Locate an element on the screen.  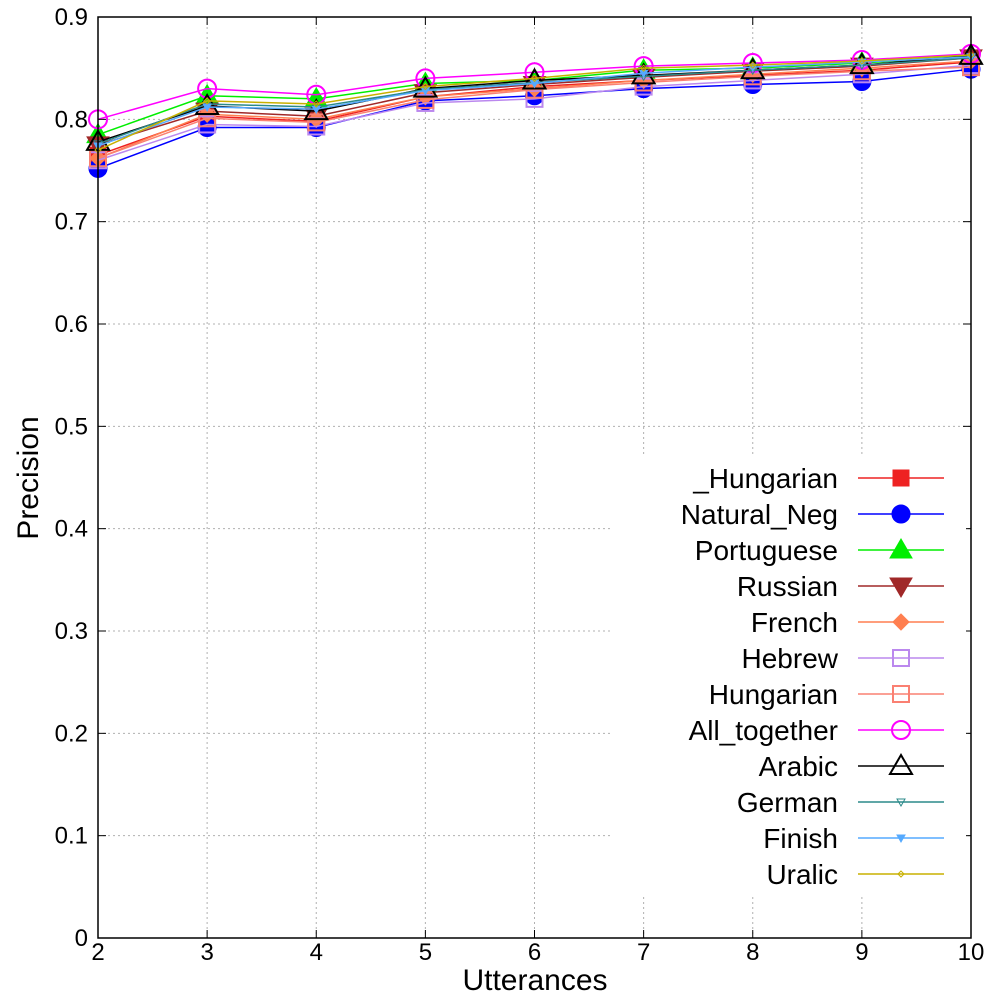
y-tick-label: 0.9 is located at coordinates (71, 17).